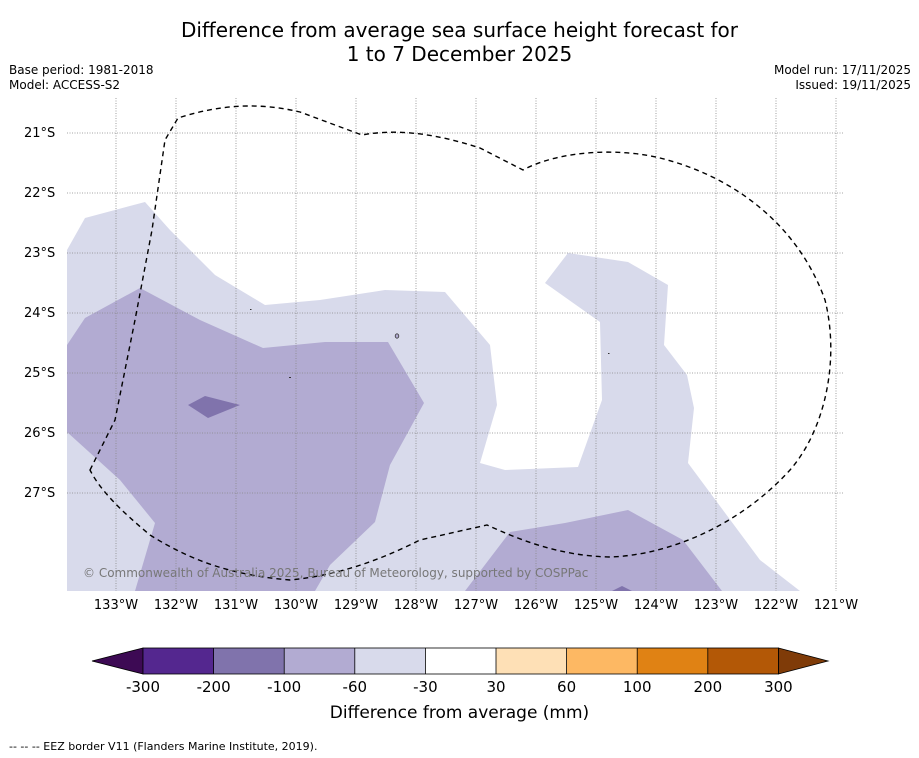 Image resolution: width=919 pixels, height=758 pixels. Describe the element at coordinates (284, 687) in the screenshot. I see `colorbar-tick-2: -100` at that location.